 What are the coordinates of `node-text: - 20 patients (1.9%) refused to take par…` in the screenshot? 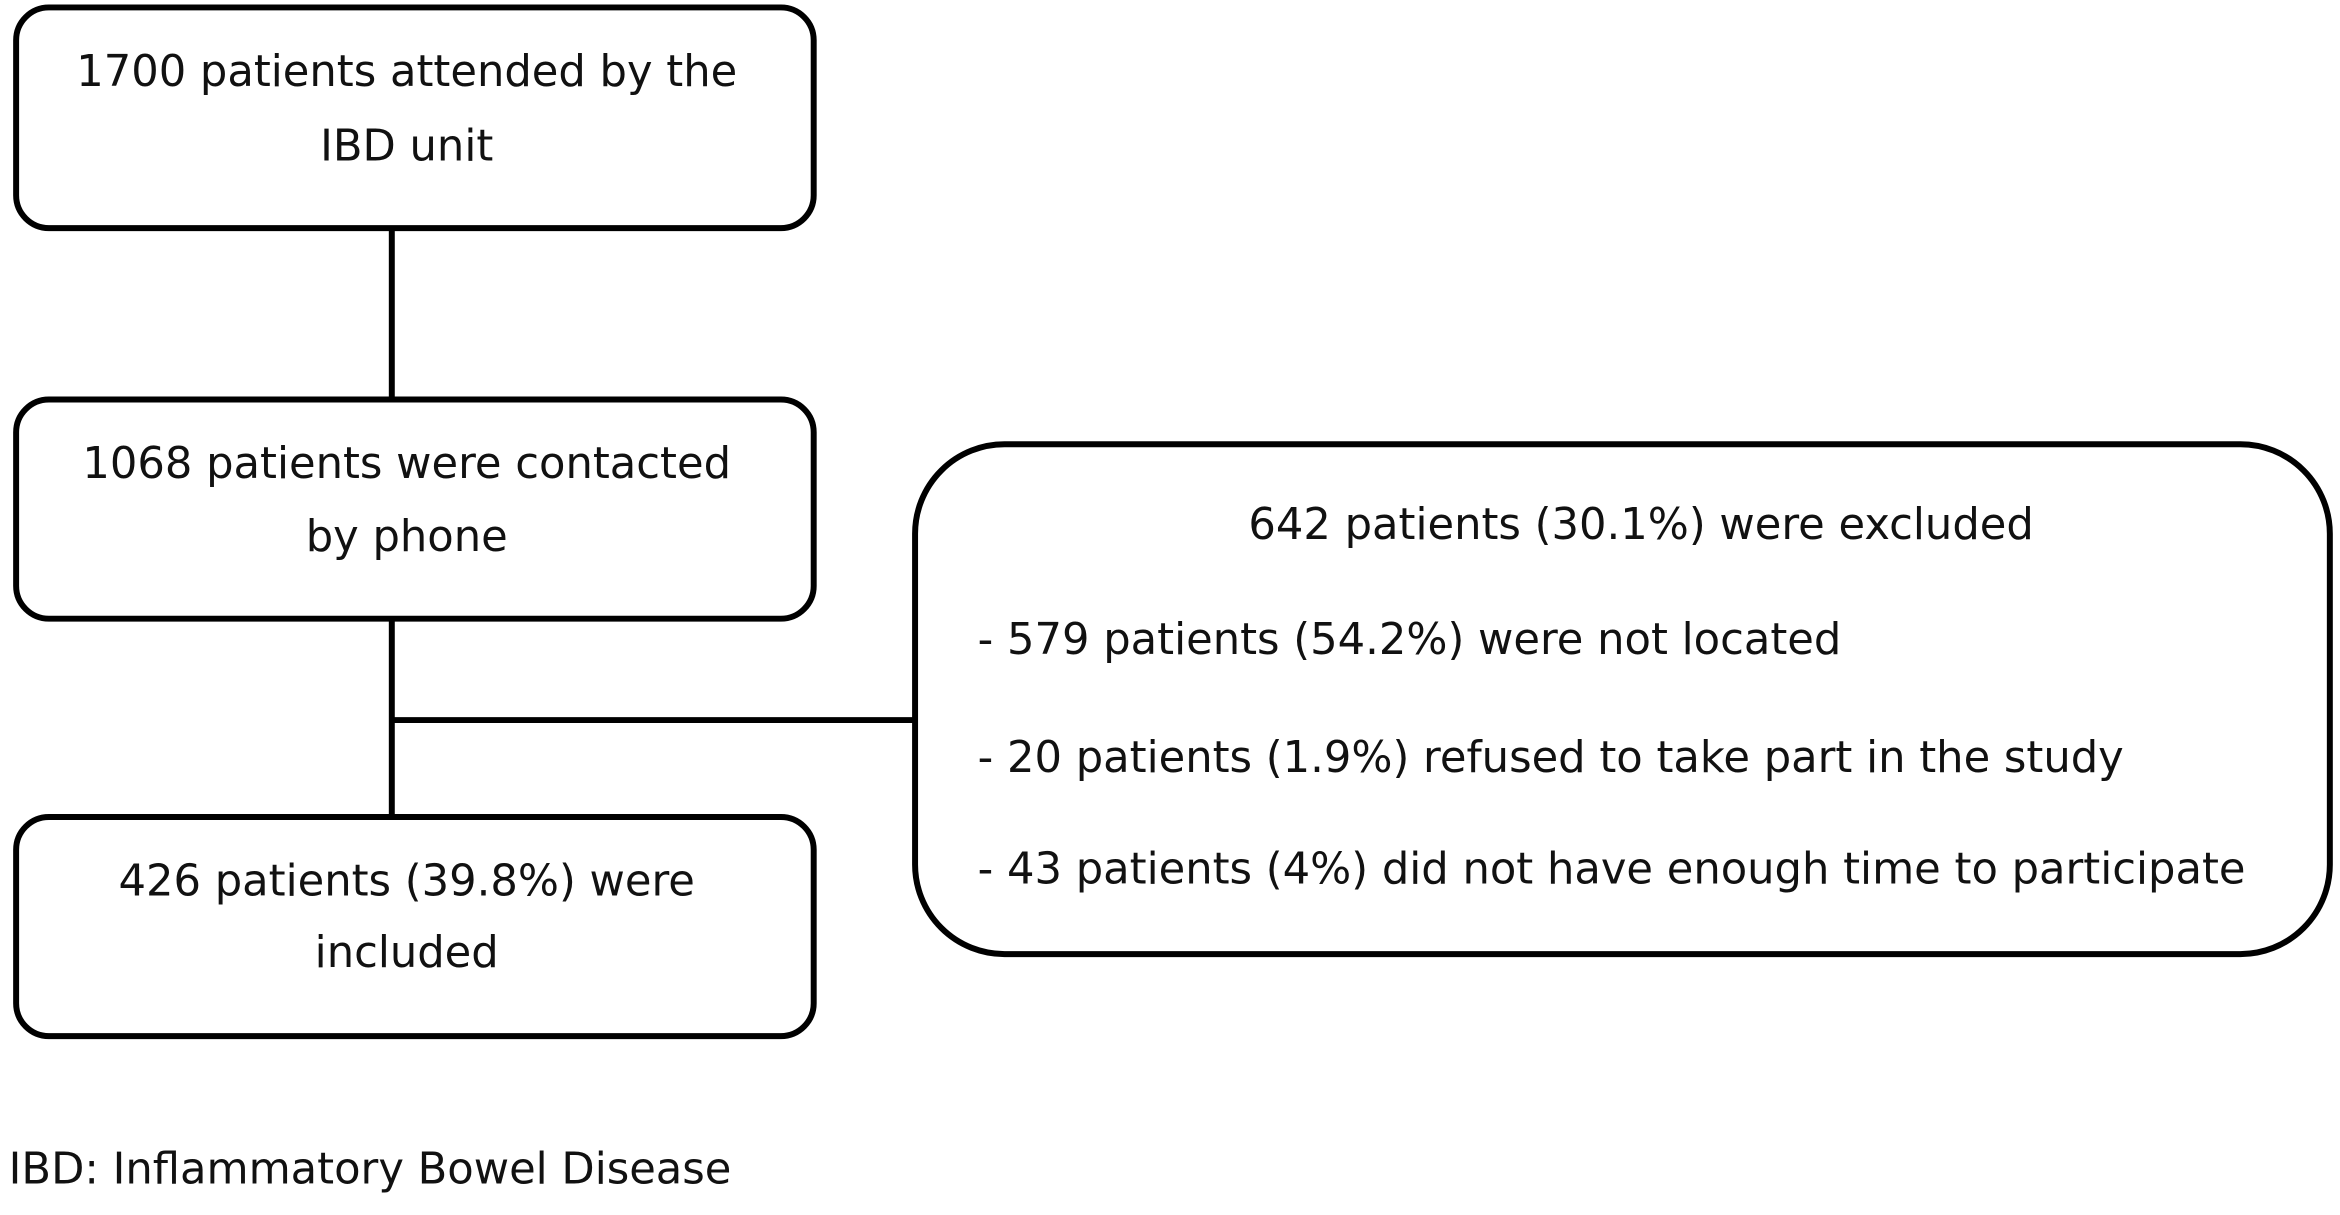 It's located at (1551, 758).